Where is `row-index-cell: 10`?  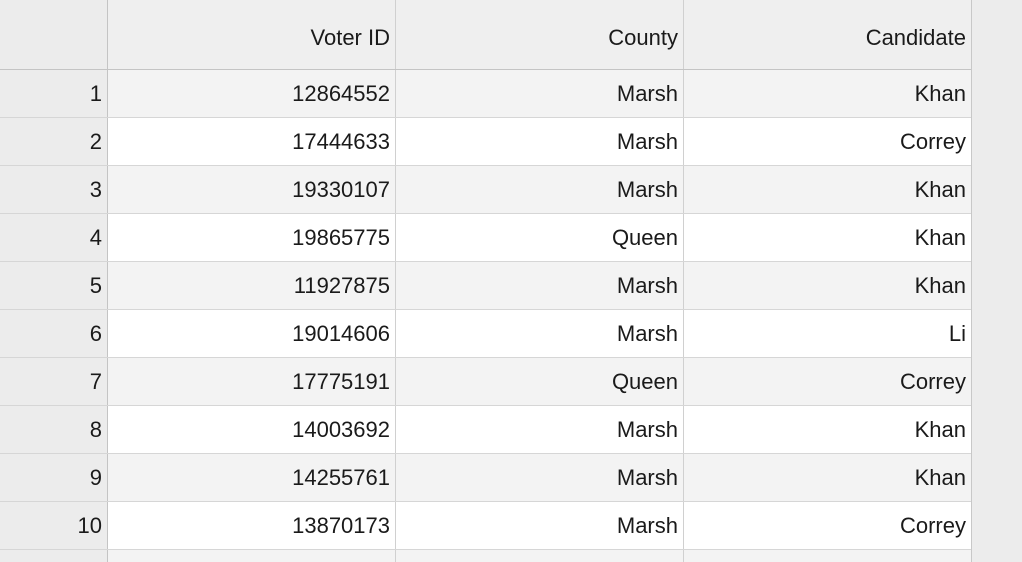 row-index-cell: 10 is located at coordinates (54, 525).